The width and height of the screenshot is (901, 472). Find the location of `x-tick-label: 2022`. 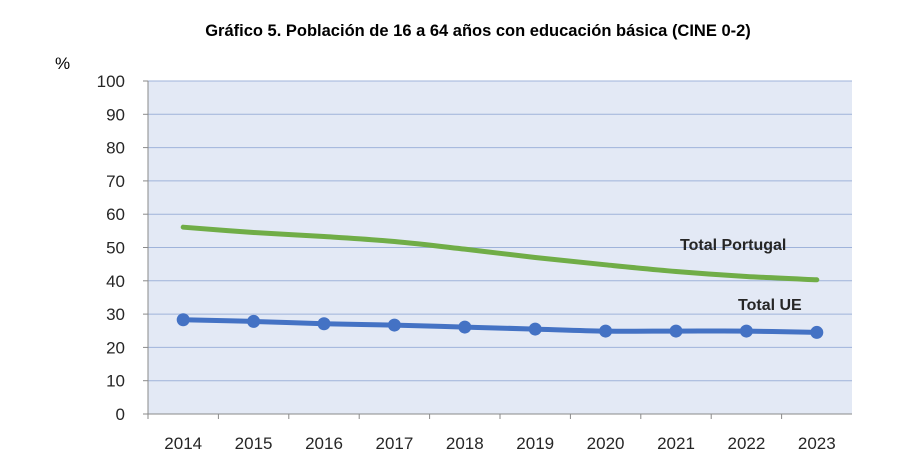

x-tick-label: 2022 is located at coordinates (746, 443).